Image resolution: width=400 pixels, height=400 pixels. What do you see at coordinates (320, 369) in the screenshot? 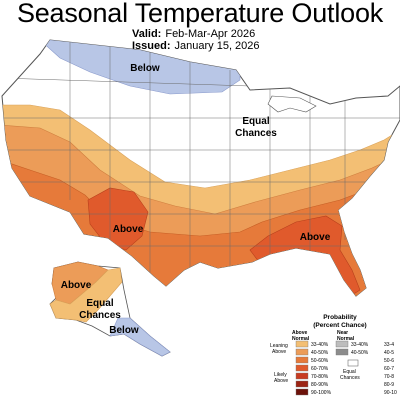
I see `legend-above-range: 60-70%` at bounding box center [320, 369].